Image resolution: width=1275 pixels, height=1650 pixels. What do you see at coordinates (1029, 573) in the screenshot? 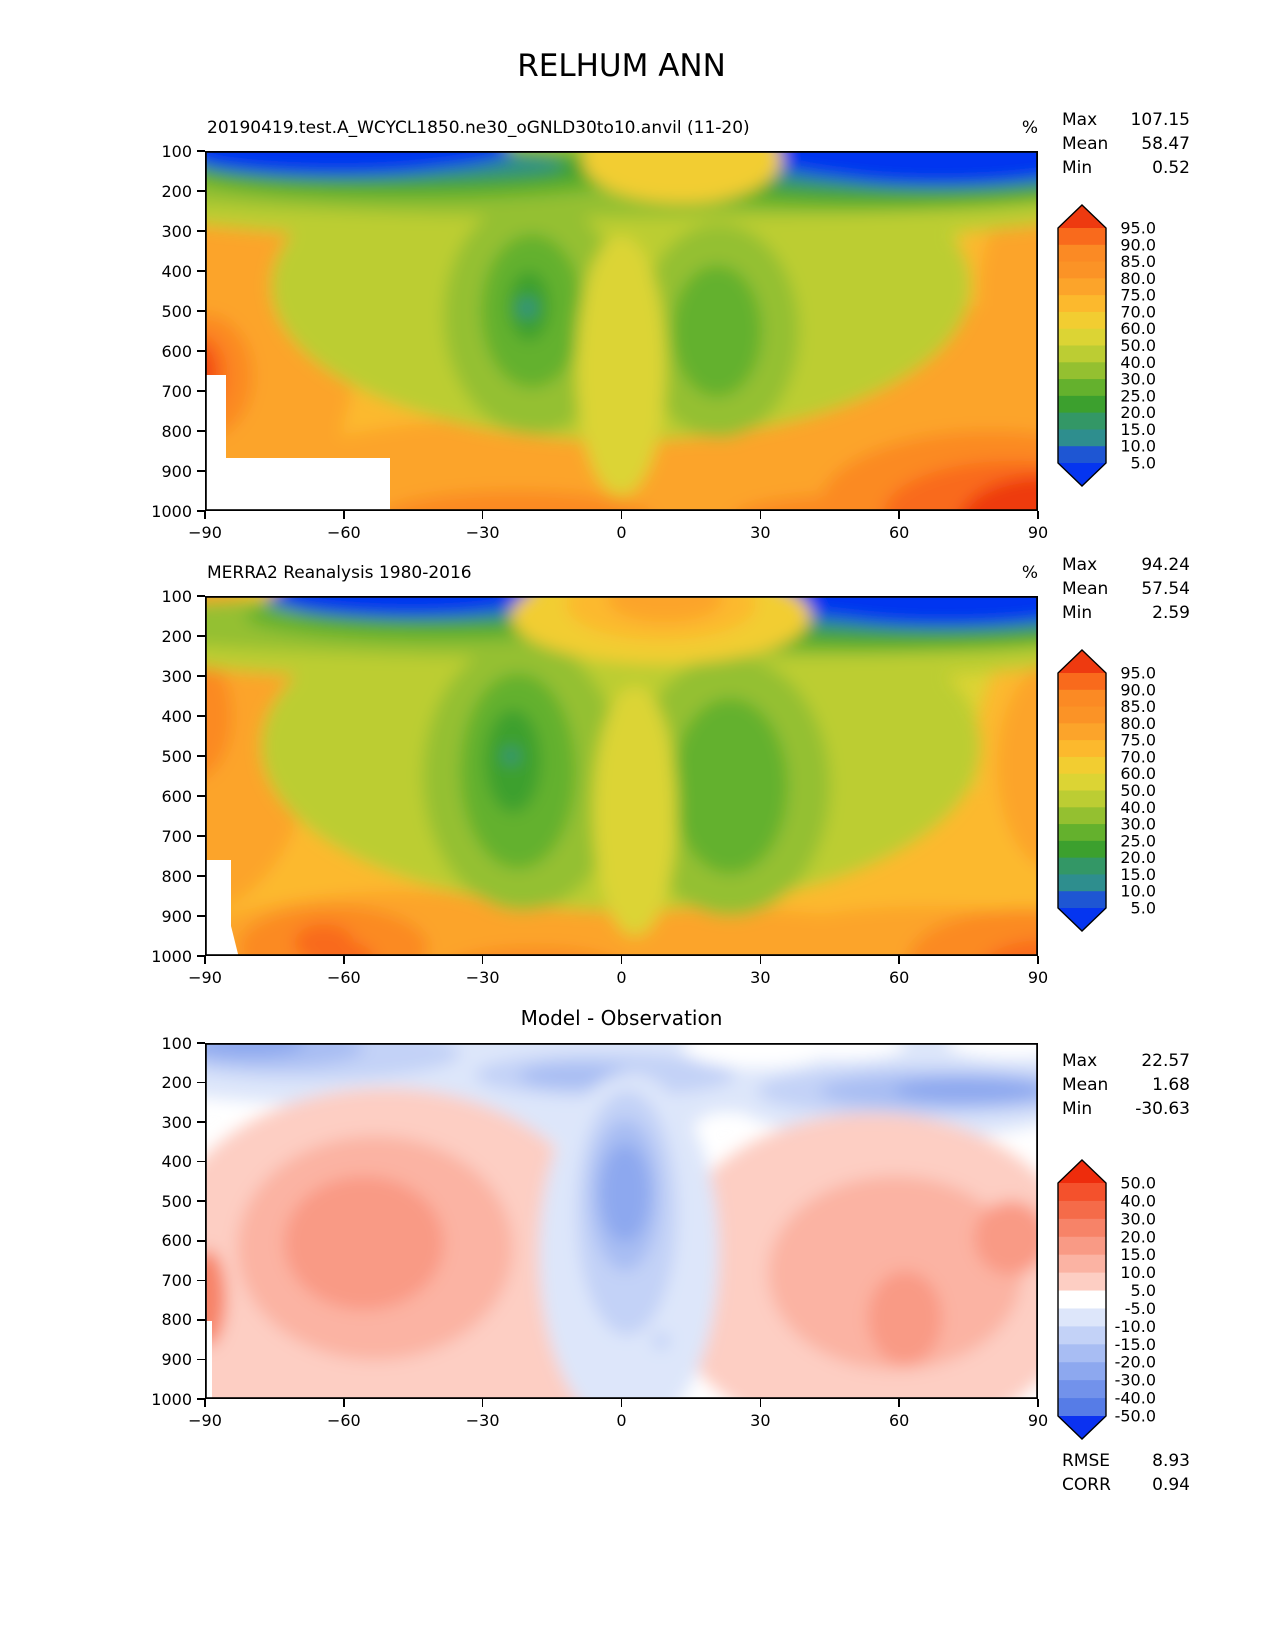
I see `panel-obs-units: %` at bounding box center [1029, 573].